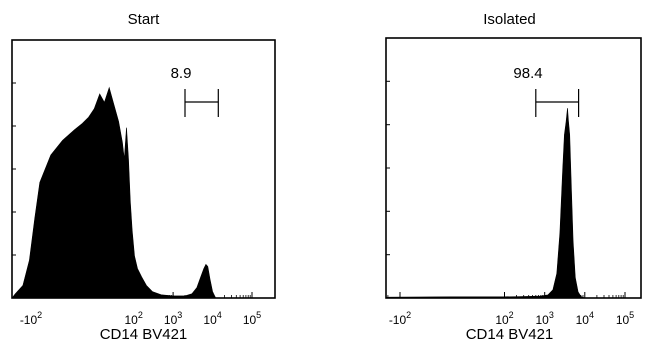 This screenshot has height=343, width=646. Describe the element at coordinates (195, 91) in the screenshot. I see `gate-marker: 8.9` at that location.